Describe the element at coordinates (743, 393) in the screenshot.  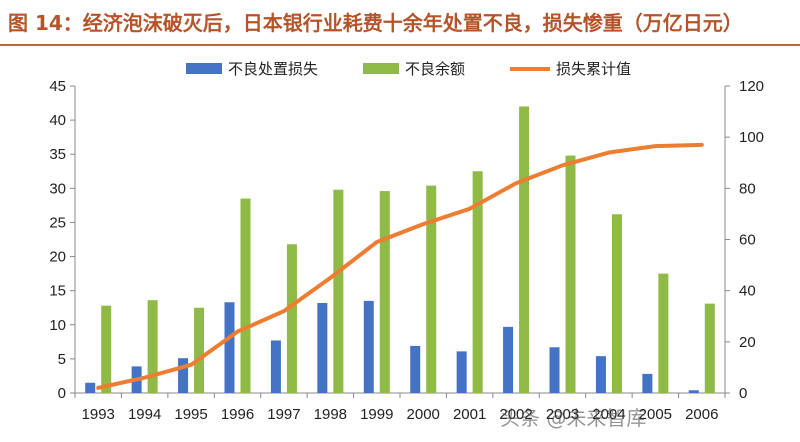
I see `right-tick-label: 0` at that location.